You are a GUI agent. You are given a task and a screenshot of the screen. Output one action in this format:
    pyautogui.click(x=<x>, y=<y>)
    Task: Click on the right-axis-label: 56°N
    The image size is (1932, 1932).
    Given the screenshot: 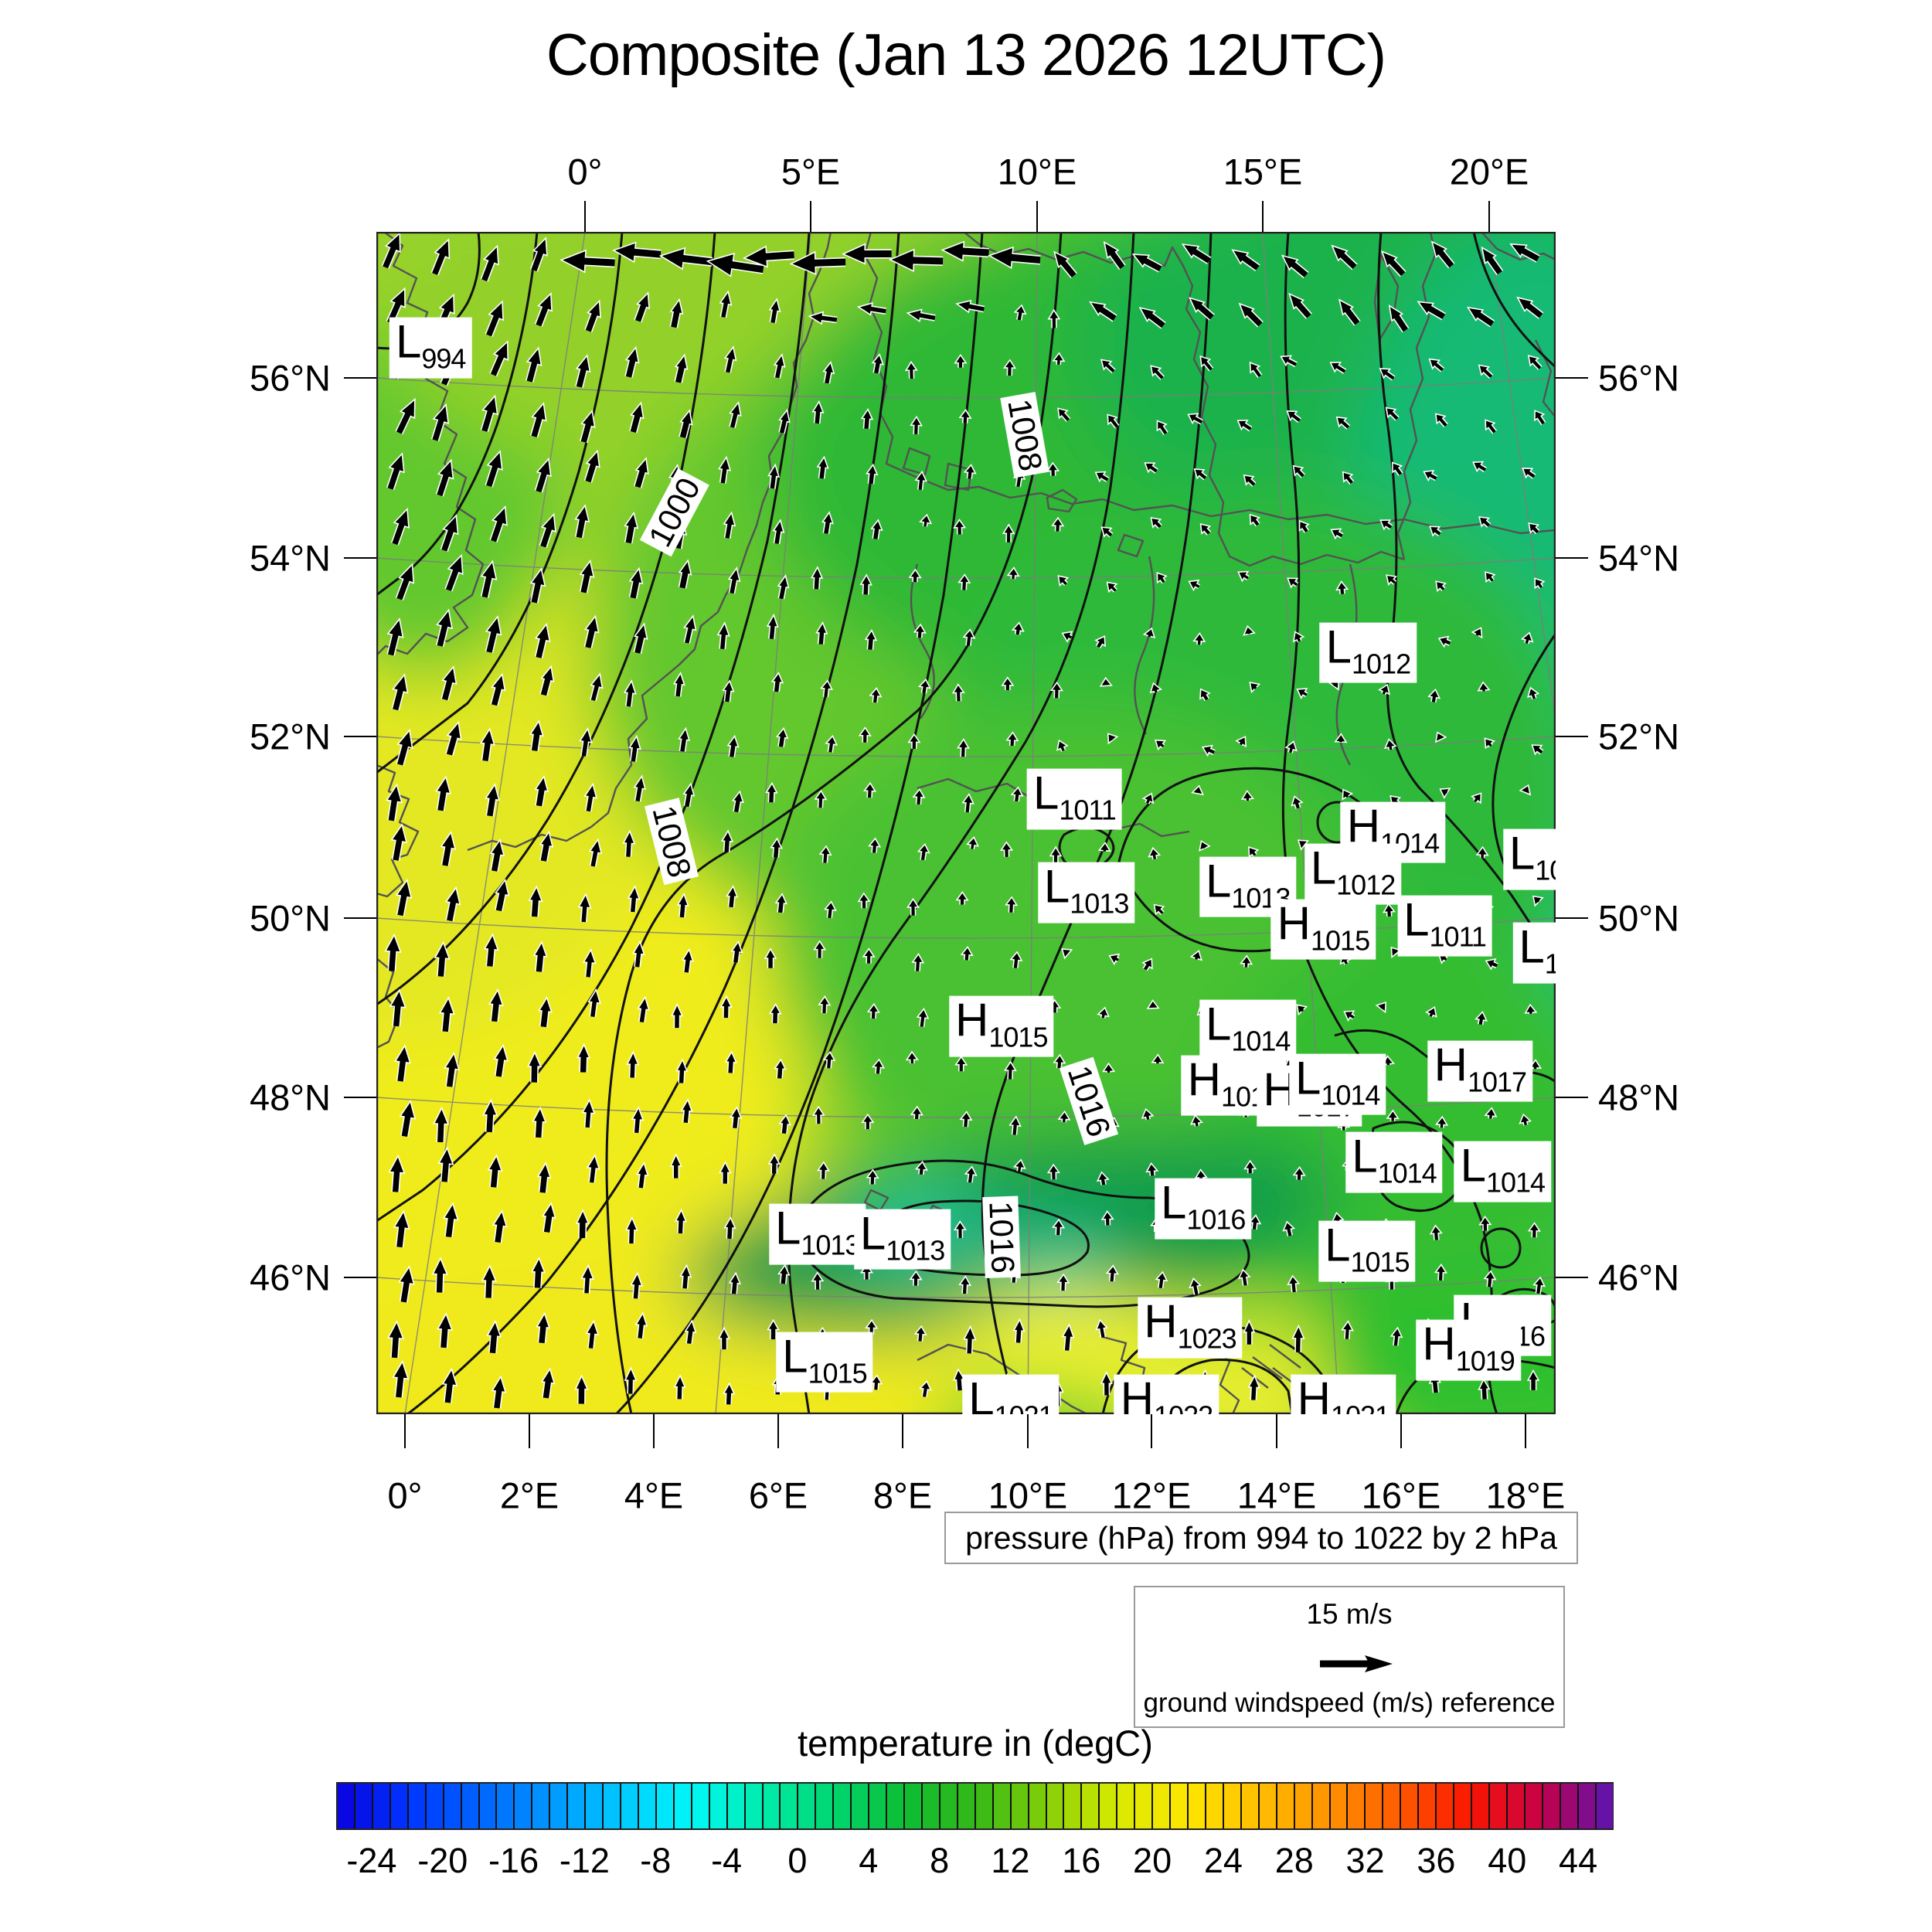 What is the action you would take?
    pyautogui.click(x=1639, y=378)
    